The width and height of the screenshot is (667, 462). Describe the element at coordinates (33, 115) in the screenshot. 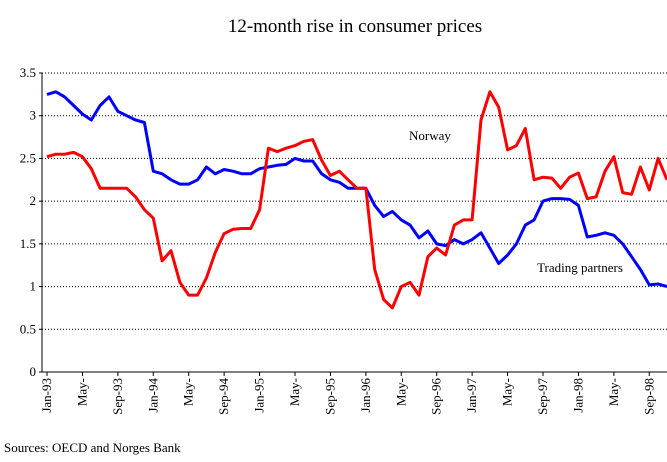

I see `y-tick-label: 3` at that location.